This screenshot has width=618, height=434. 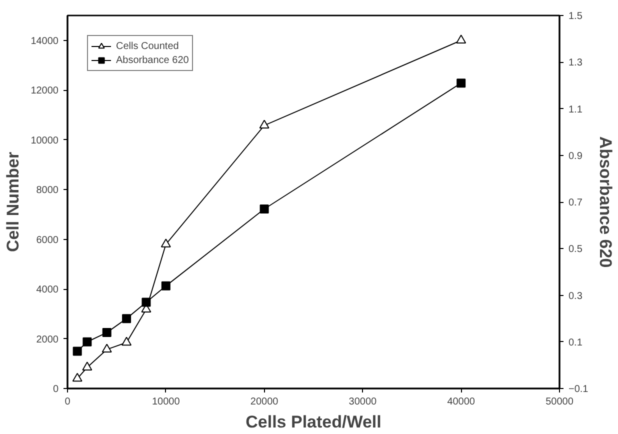 What do you see at coordinates (575, 250) in the screenshot?
I see `y2-tick-label: 0.5` at bounding box center [575, 250].